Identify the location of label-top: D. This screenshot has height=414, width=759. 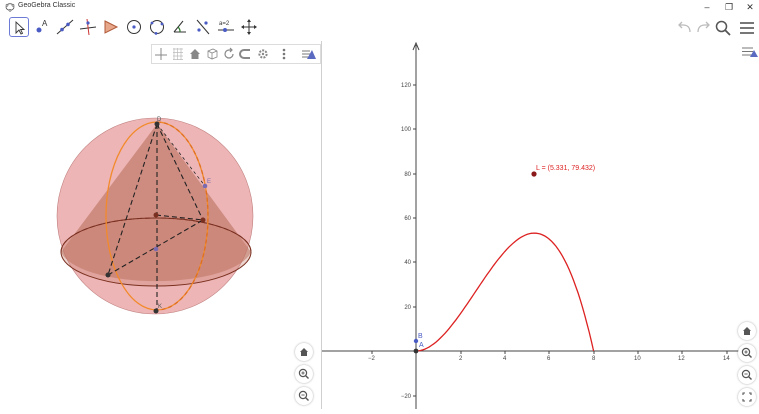
(159, 120).